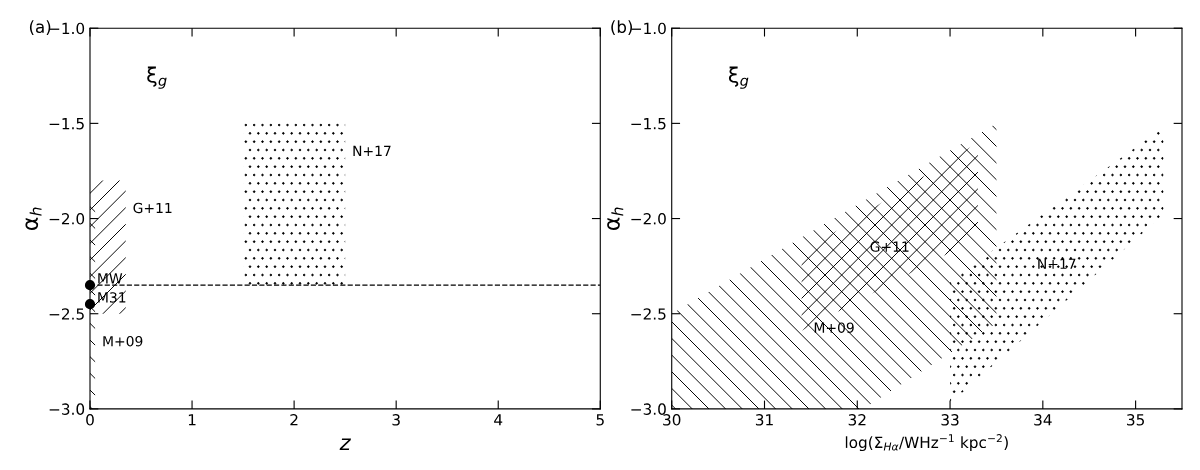 This screenshot has width=1200, height=470. I want to click on x-tick-label: 0, so click(90, 420).